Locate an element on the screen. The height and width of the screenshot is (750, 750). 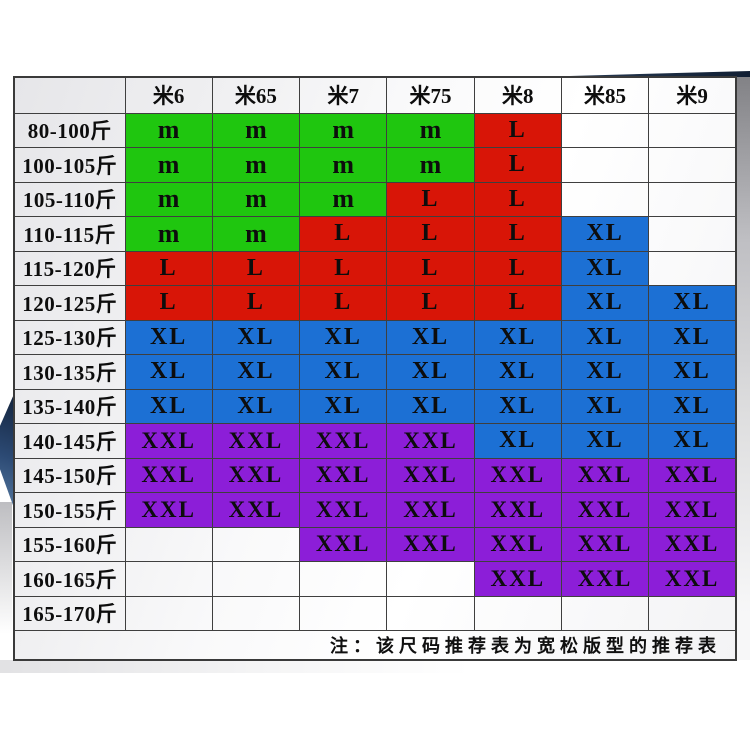
row-label-weight: 155-160斤 is located at coordinates (69, 544).